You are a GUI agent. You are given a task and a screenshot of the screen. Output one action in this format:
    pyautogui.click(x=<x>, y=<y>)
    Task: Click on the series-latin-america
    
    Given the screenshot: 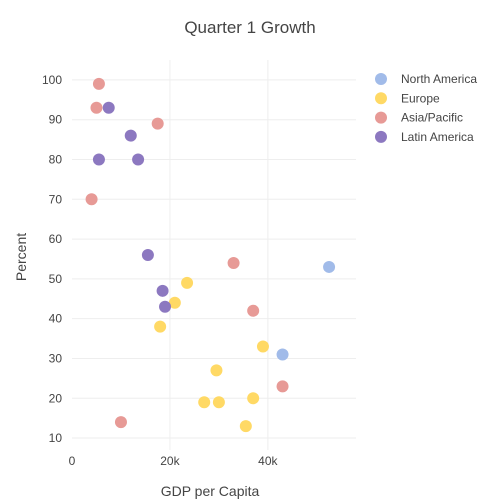 What is the action you would take?
    pyautogui.click(x=132, y=207)
    